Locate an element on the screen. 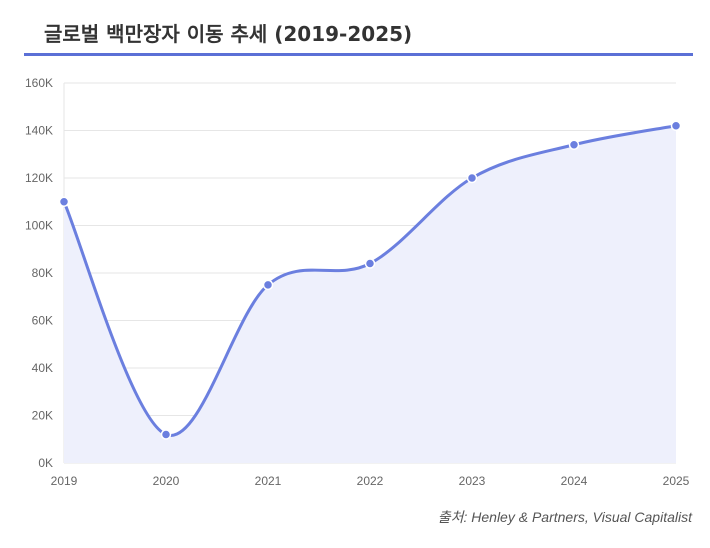  title-underline is located at coordinates (358, 54).